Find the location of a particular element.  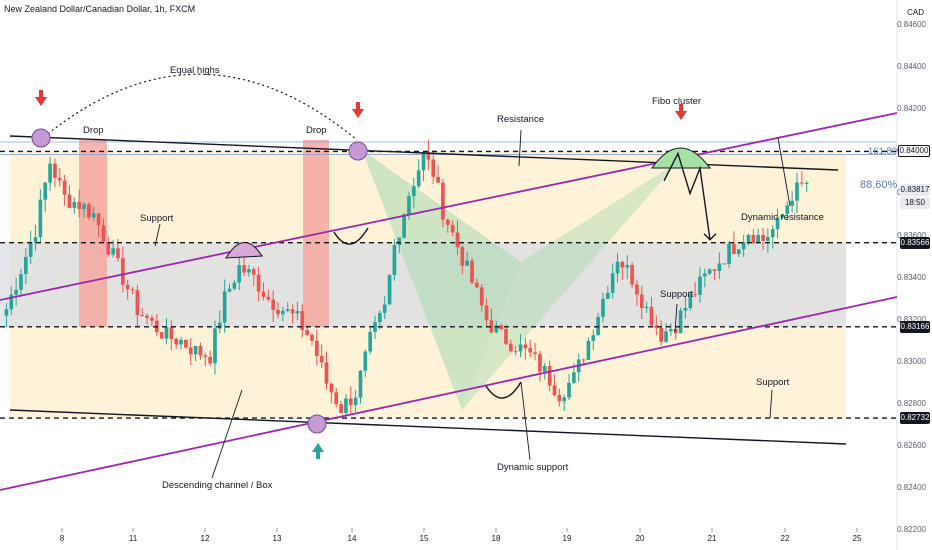

dynamic-support-label: Dynamic support is located at coordinates (533, 467).